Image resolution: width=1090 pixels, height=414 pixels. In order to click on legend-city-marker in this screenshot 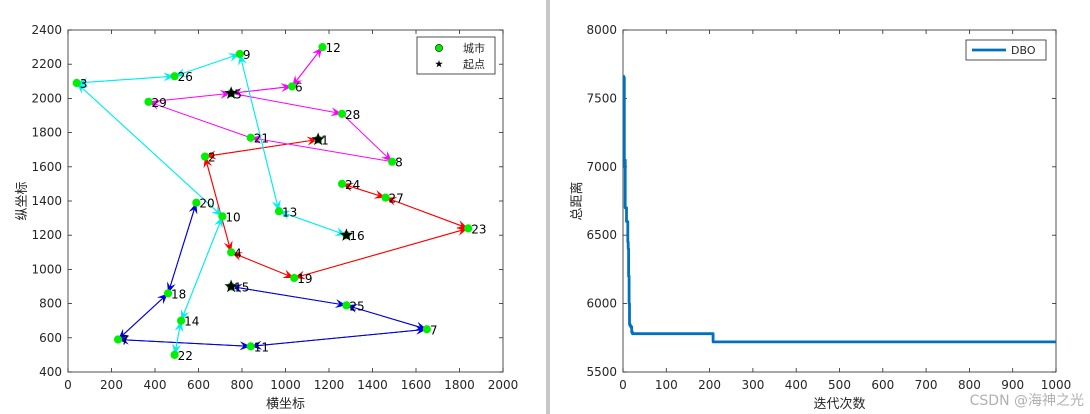, I will do `click(439, 48)`.